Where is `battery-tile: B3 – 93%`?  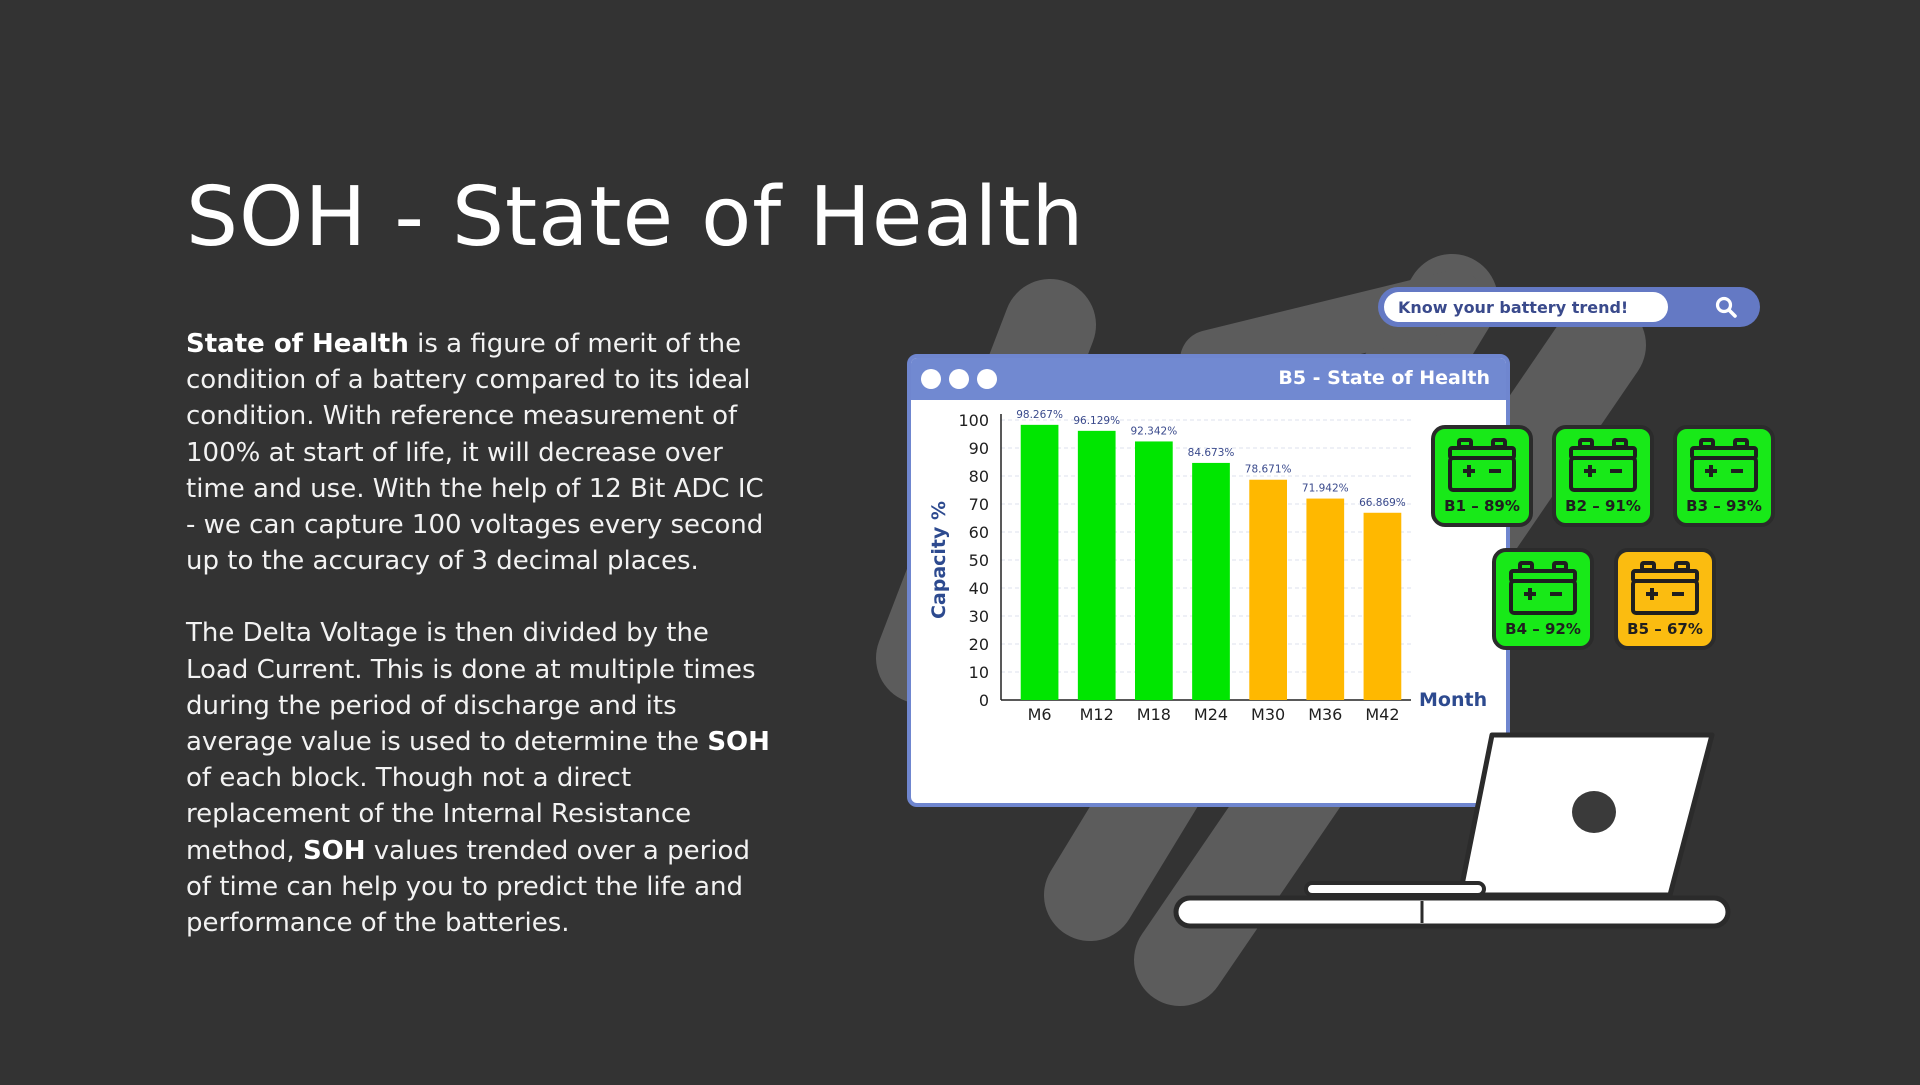
battery-tile: B3 – 93% is located at coordinates (1724, 476).